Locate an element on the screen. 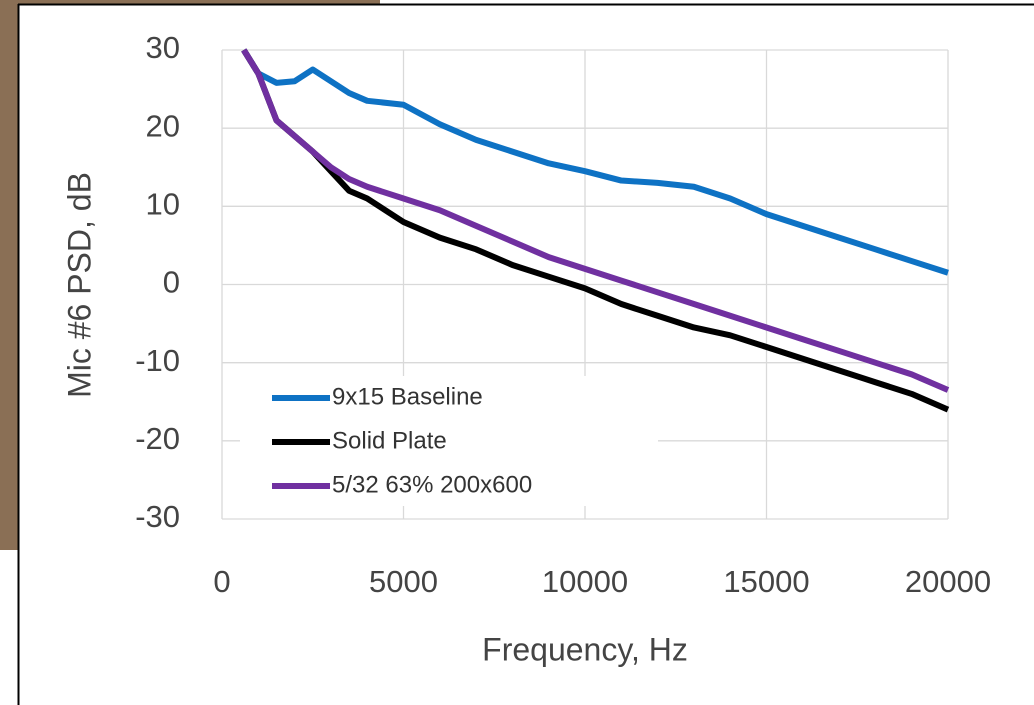  x-tick-label: 20000 is located at coordinates (948, 581).